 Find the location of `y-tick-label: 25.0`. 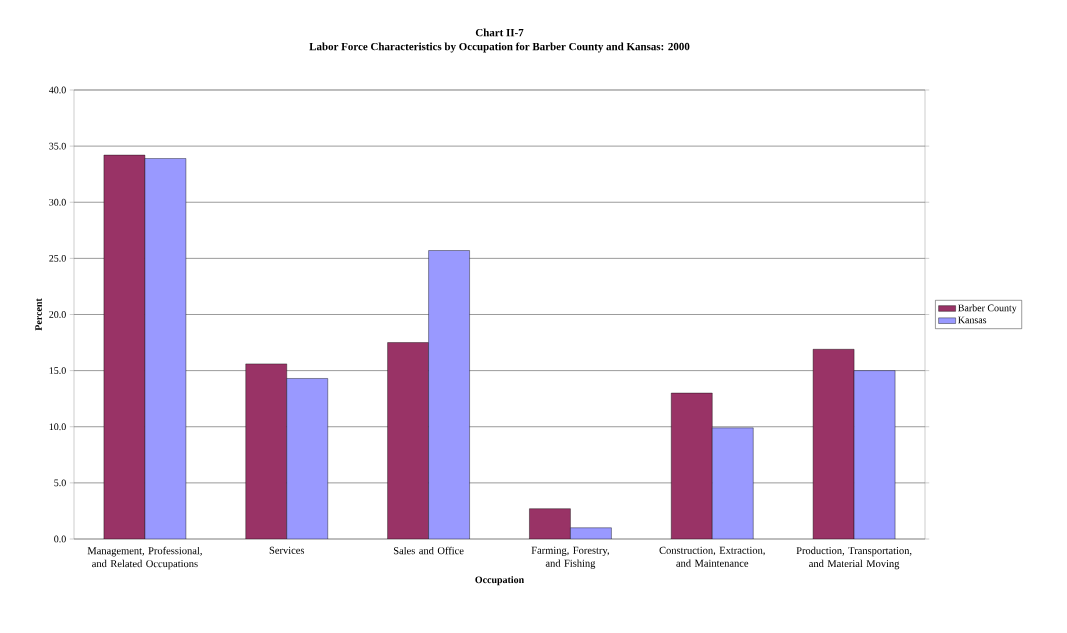

y-tick-label: 25.0 is located at coordinates (57, 258).